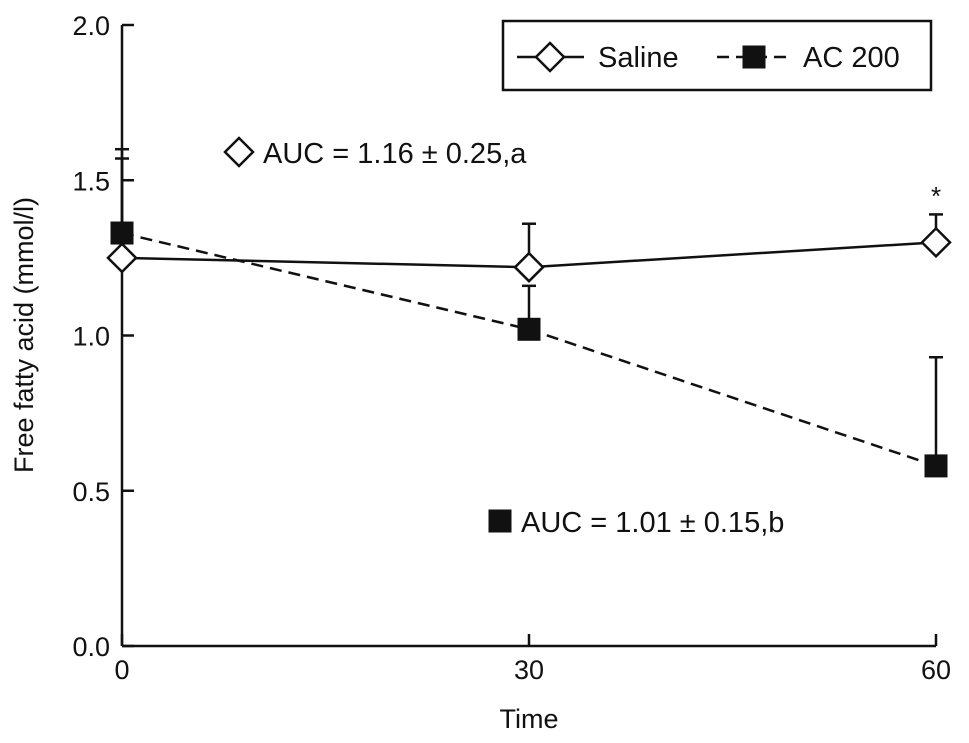  What do you see at coordinates (652, 523) in the screenshot?
I see `annotation-auc-ac200-text: AUC = 1.01 ± 0.15,b` at bounding box center [652, 523].